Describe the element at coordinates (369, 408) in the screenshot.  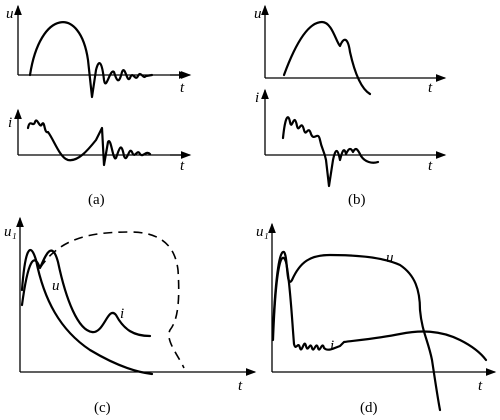
I see `panel-label: (d)` at that location.